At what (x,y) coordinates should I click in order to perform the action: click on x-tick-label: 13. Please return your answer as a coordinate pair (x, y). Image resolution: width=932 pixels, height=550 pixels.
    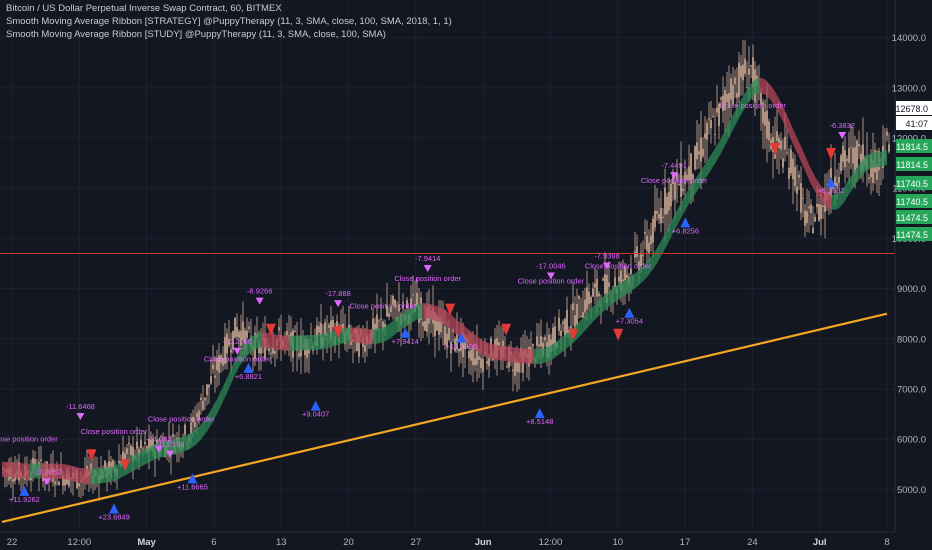
    Looking at the image, I should click on (281, 542).